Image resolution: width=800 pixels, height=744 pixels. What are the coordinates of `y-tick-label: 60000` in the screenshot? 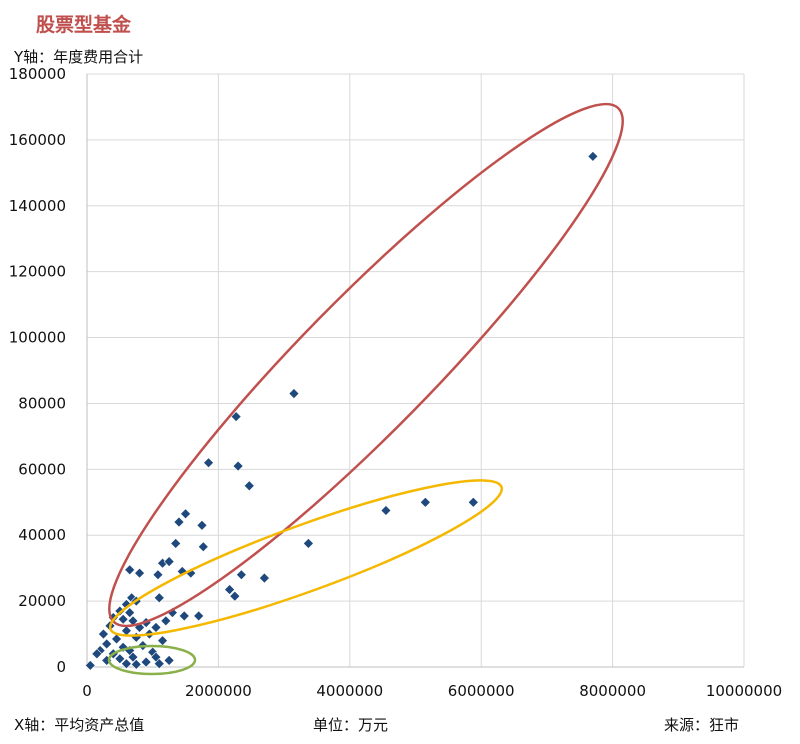 It's located at (42, 469).